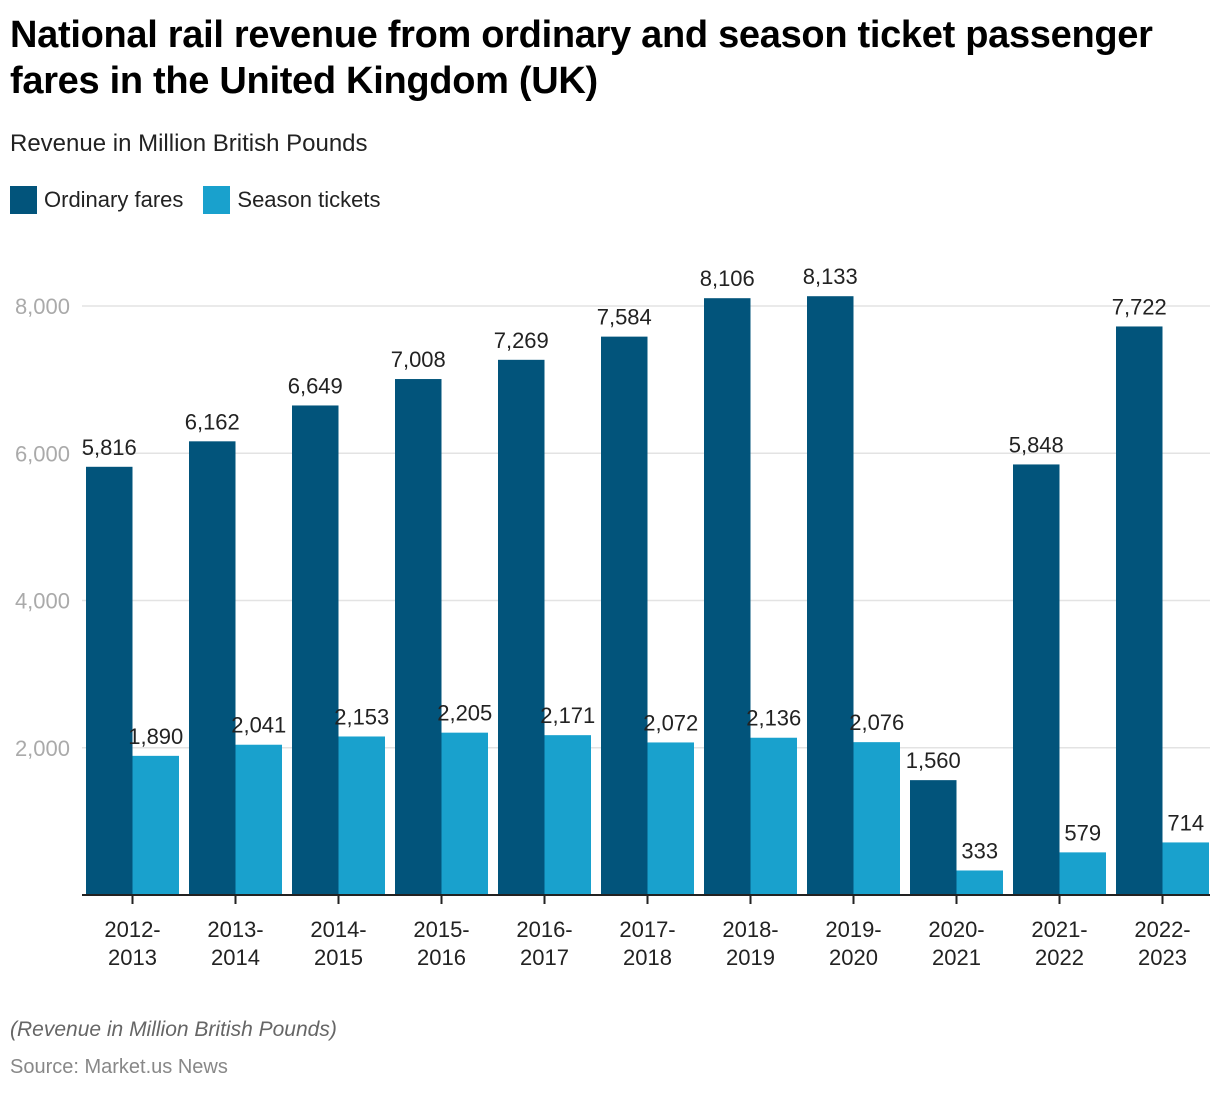 Image resolution: width=1220 pixels, height=1094 pixels. What do you see at coordinates (464, 713) in the screenshot?
I see `data-label-season-tickets: 2,205` at bounding box center [464, 713].